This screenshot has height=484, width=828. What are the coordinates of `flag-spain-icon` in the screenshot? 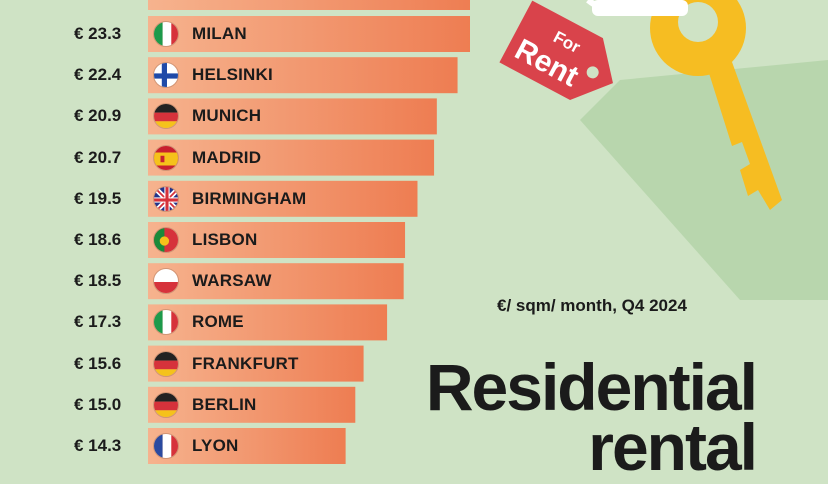 It's located at (166, 157).